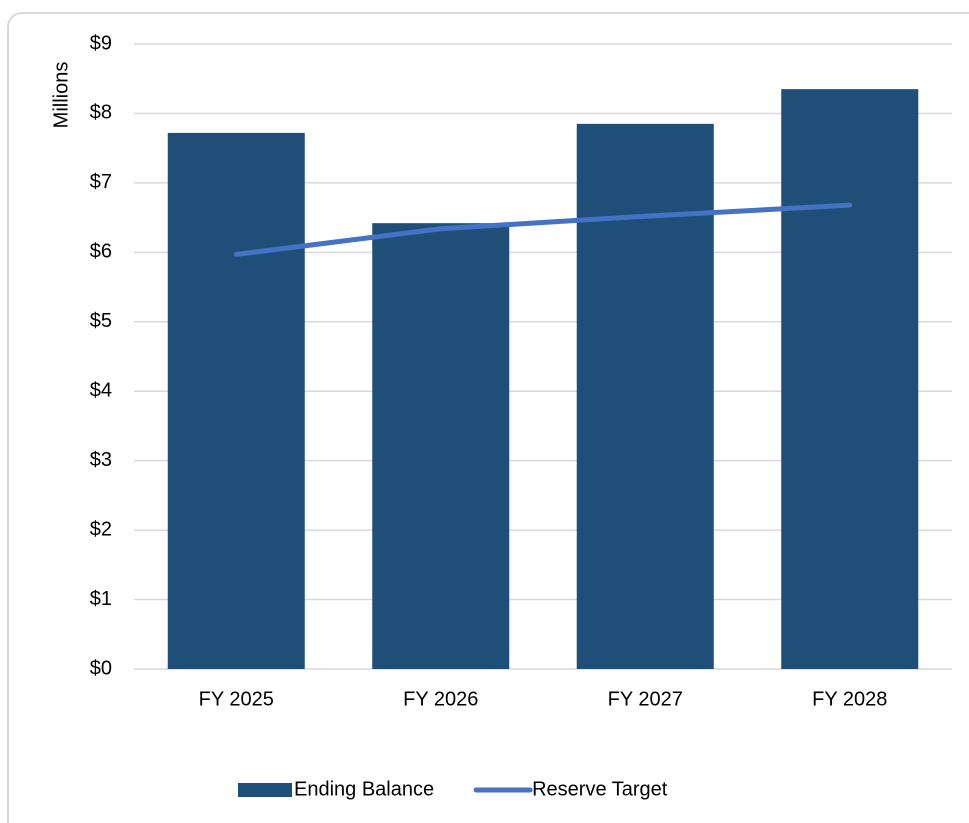  What do you see at coordinates (101, 599) in the screenshot?
I see `y-tick-label: $1` at bounding box center [101, 599].